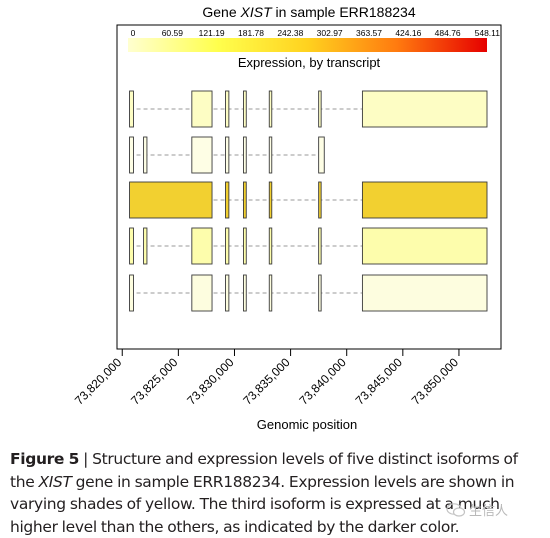 This screenshot has width=550, height=538. I want to click on x-tick-label: 73,840,000, so click(322, 381).